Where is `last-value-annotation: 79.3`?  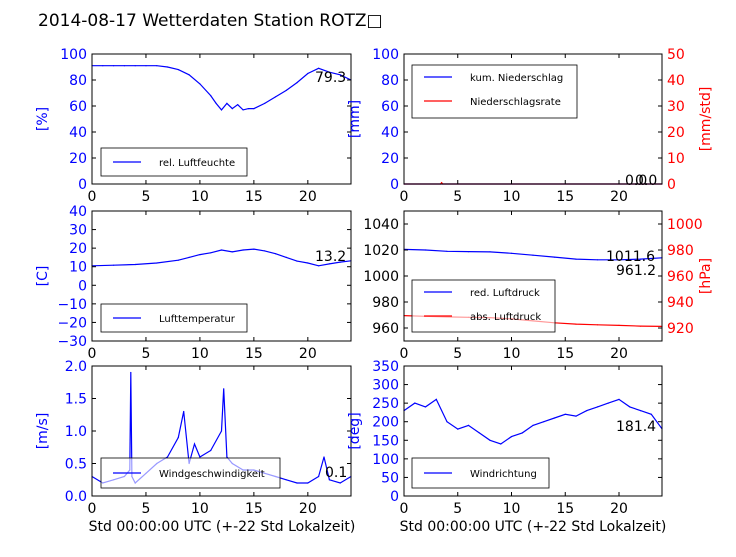
last-value-annotation: 79.3 is located at coordinates (330, 78).